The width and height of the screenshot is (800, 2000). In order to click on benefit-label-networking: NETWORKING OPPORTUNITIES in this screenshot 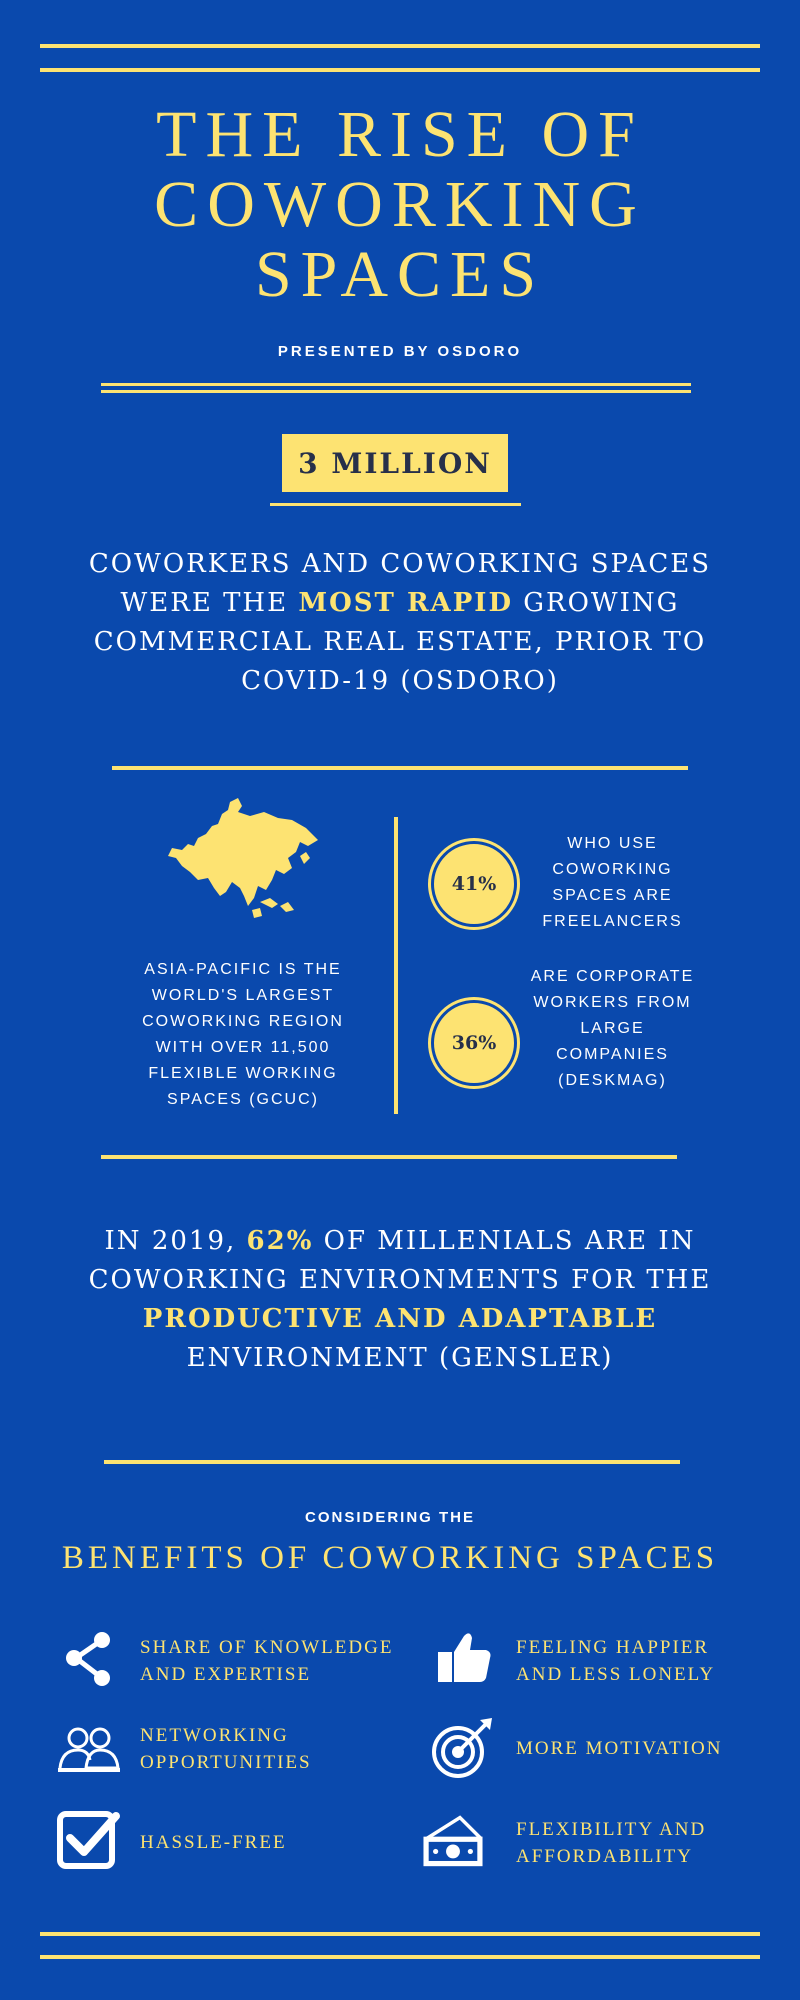, I will do `click(226, 1749)`.